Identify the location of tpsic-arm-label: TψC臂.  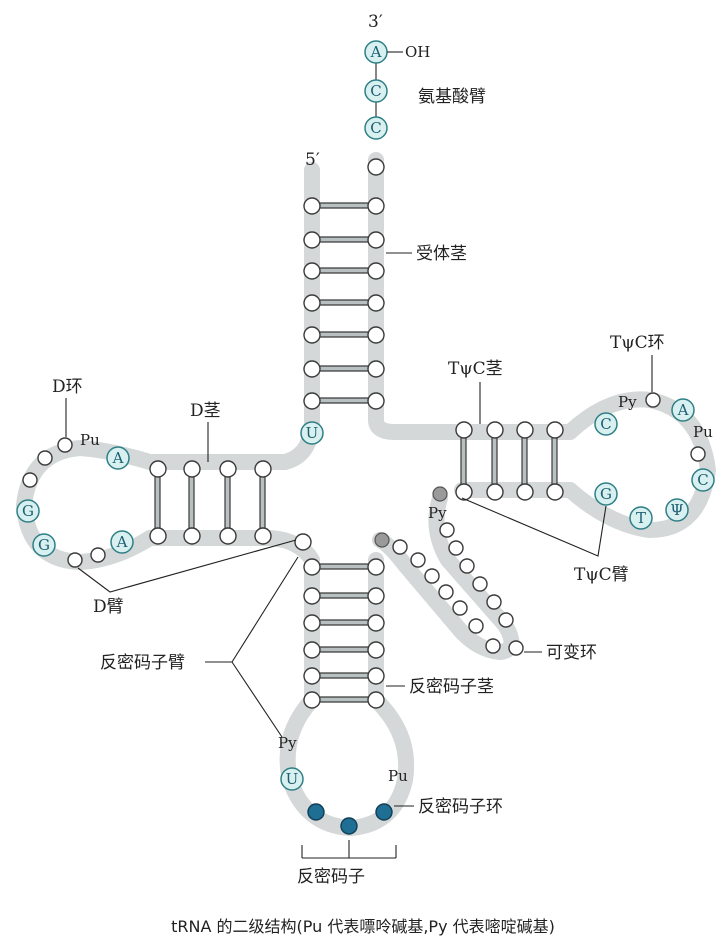
(601, 575).